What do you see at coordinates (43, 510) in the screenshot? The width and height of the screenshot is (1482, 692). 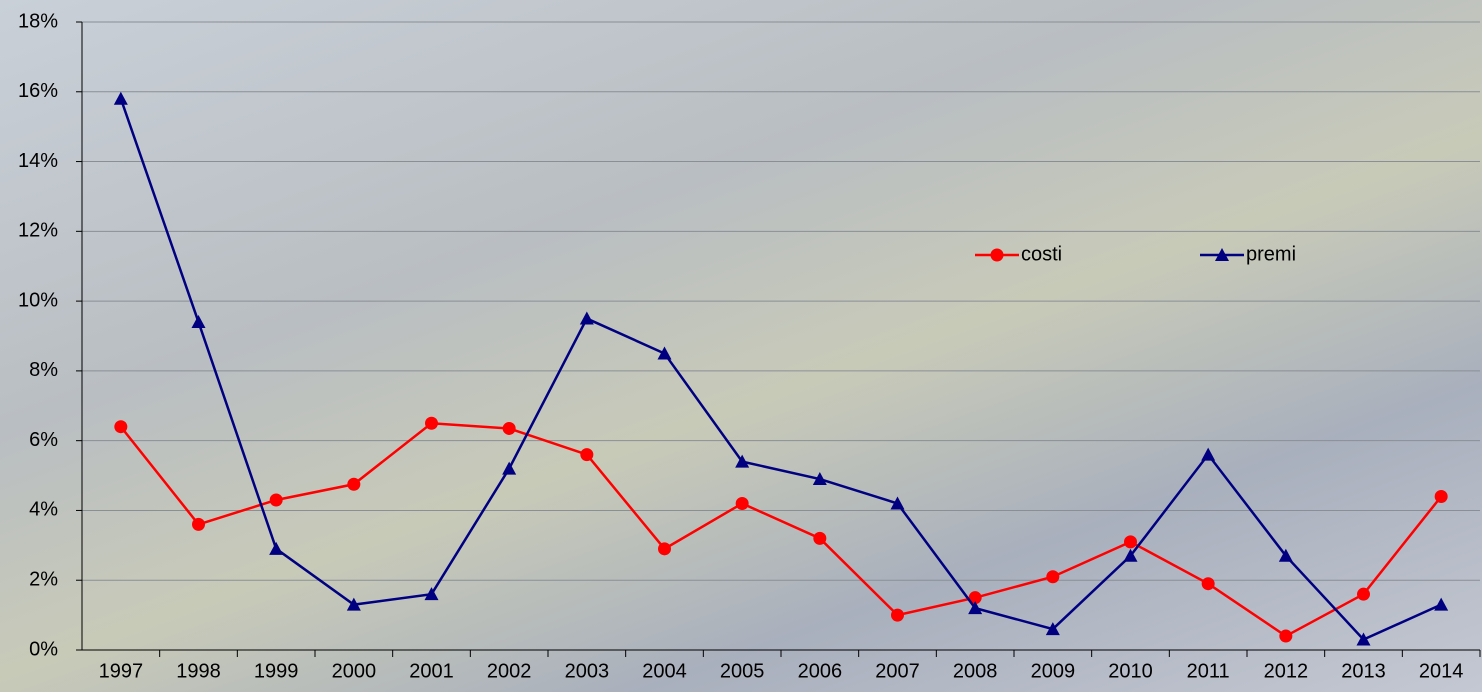 I see `y-tick-label: 4%` at bounding box center [43, 510].